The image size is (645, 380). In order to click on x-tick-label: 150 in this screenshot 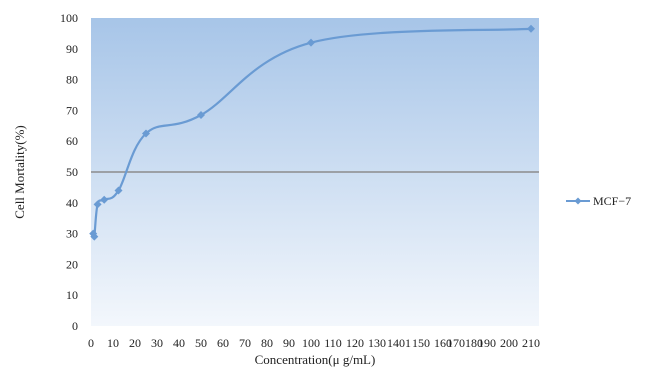, I will do `click(421, 343)`.